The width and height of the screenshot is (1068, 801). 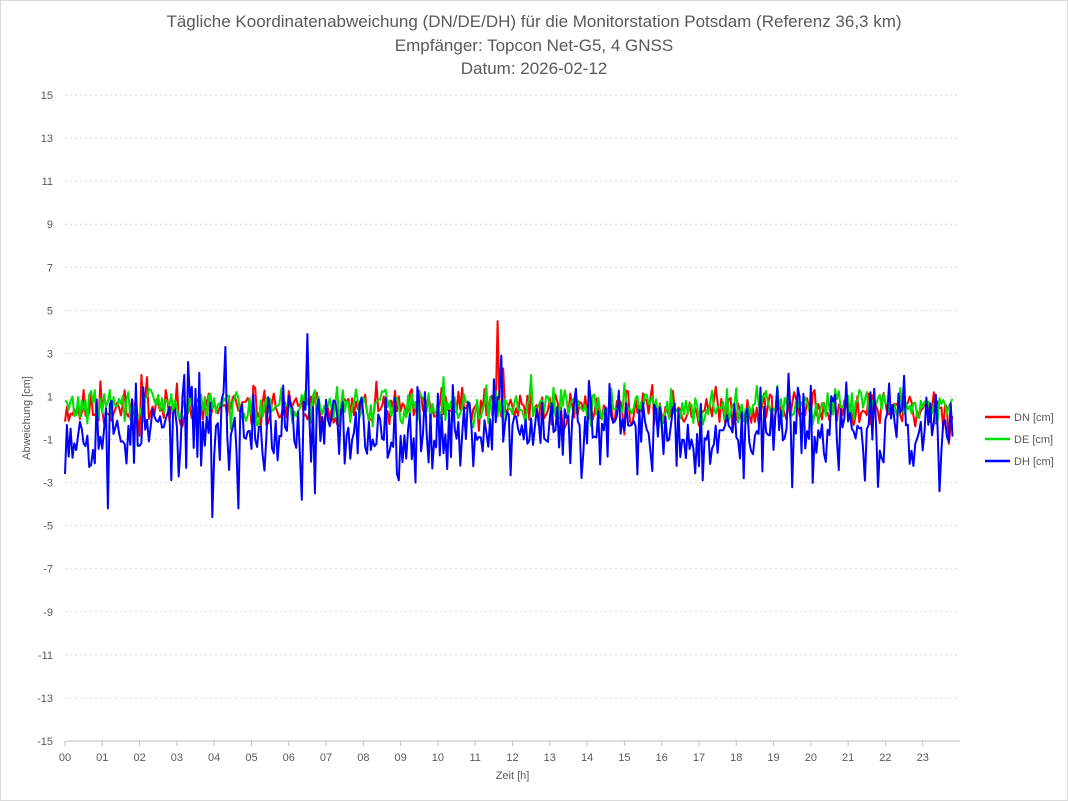 I want to click on x-tick-label: 13, so click(x=550, y=758).